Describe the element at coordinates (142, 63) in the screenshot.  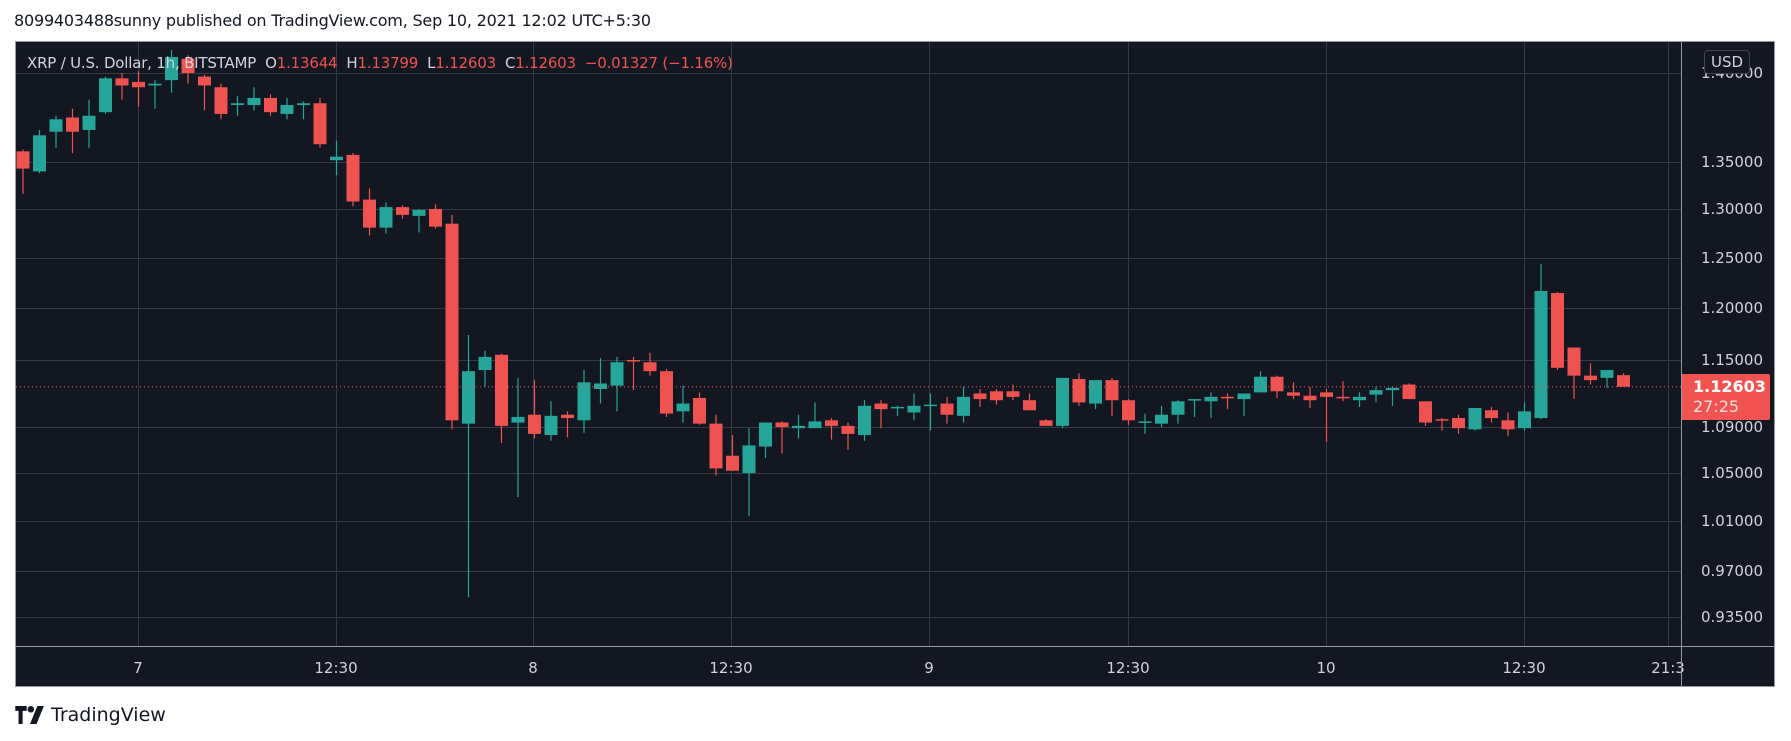
I see `symbol-title: XRP / U.S. Dollar, 1h, BITSTAMP` at that location.